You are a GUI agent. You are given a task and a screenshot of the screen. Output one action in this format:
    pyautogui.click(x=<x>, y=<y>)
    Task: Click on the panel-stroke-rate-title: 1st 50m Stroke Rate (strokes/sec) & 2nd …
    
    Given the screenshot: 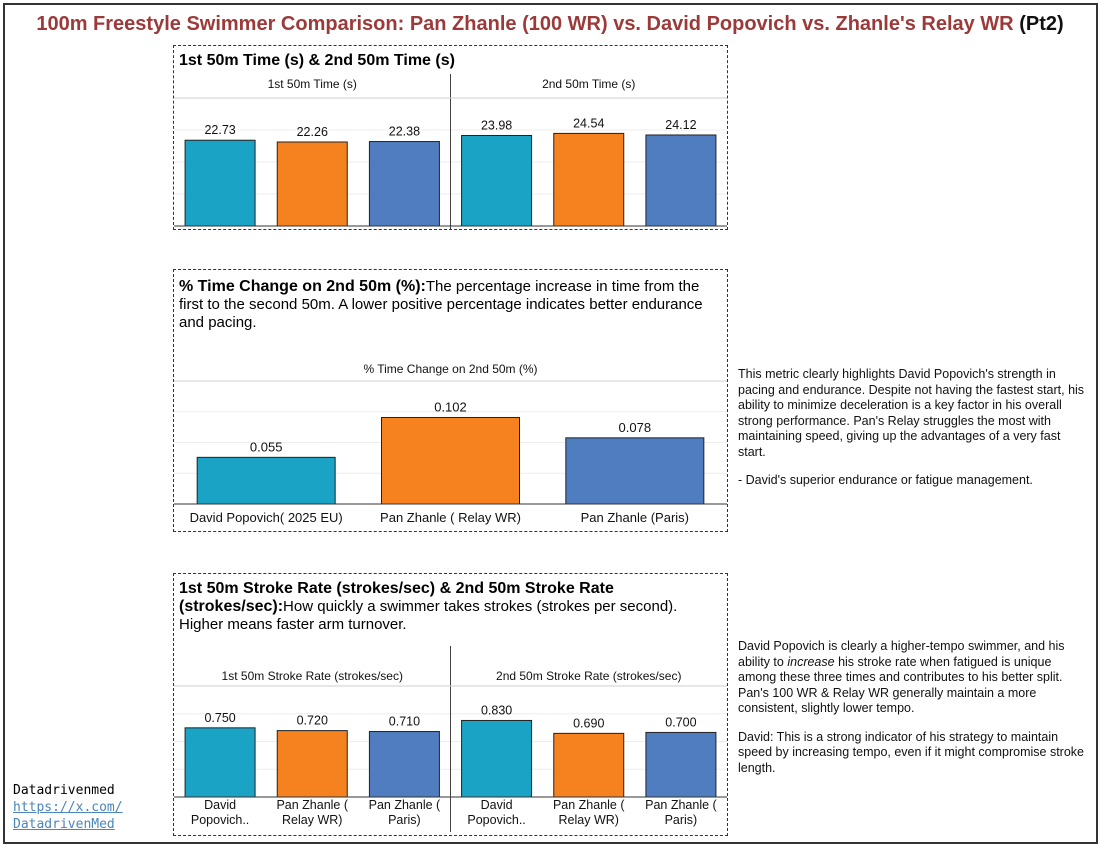 What is the action you would take?
    pyautogui.click(x=428, y=606)
    